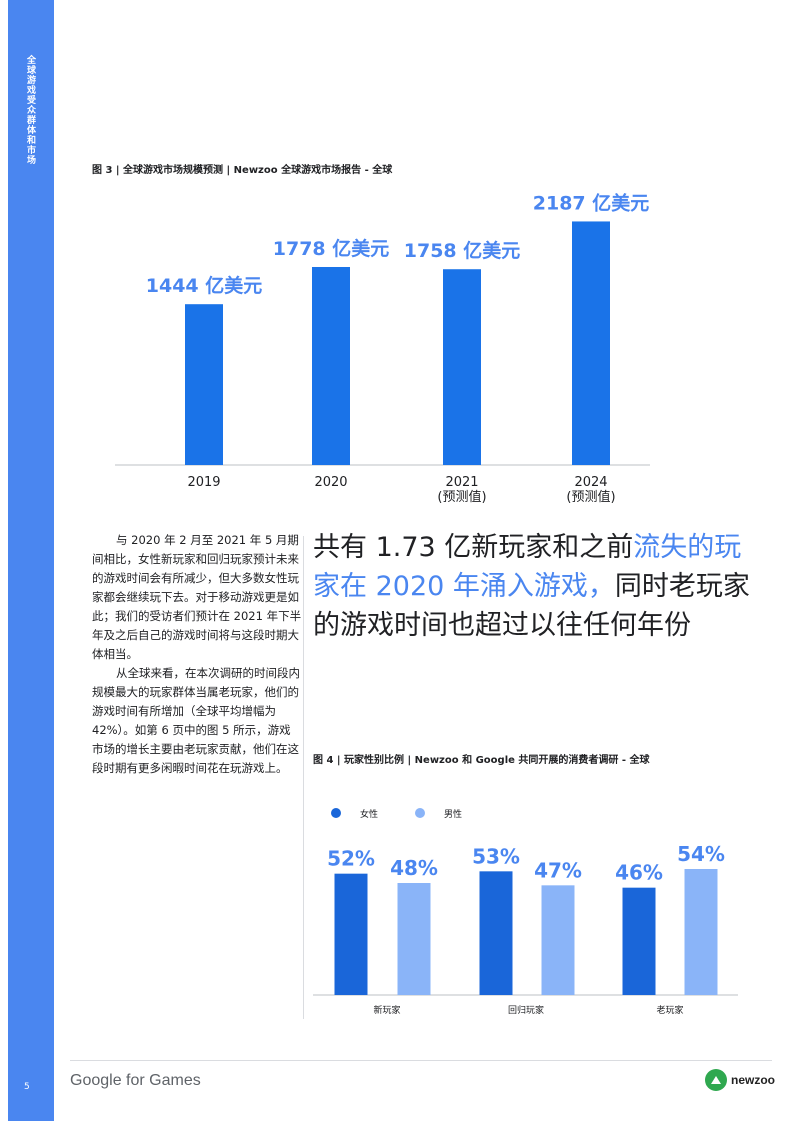  Describe the element at coordinates (526, 1010) in the screenshot. I see `x-tick-label-1: 回归玩家` at that location.